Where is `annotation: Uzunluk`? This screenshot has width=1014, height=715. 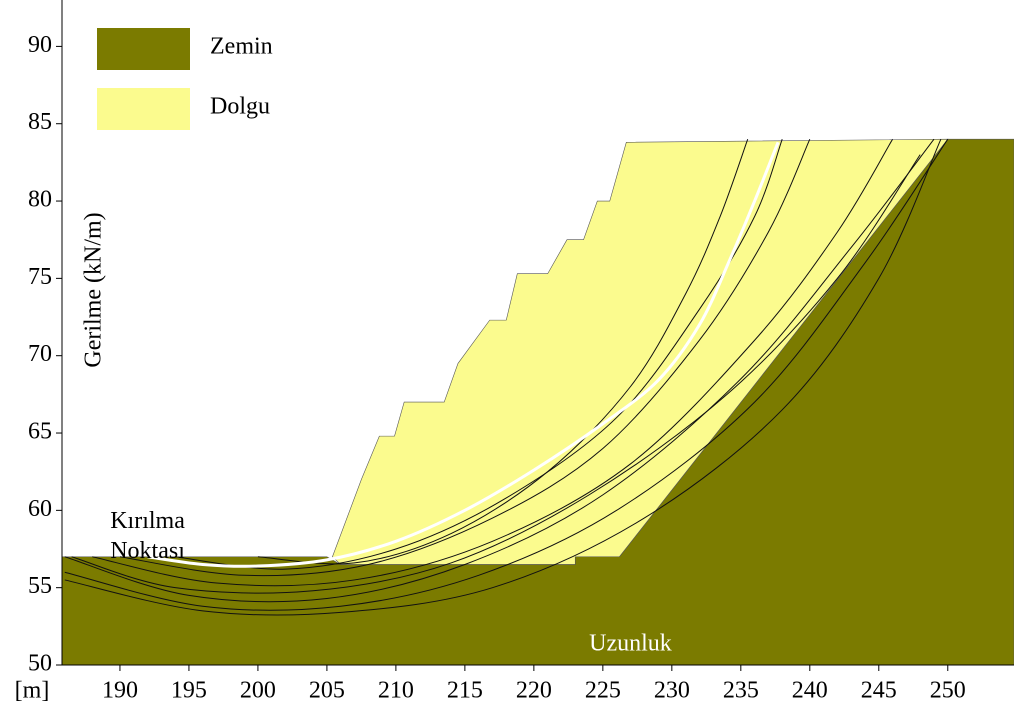 annotation: Uzunluk is located at coordinates (630, 643).